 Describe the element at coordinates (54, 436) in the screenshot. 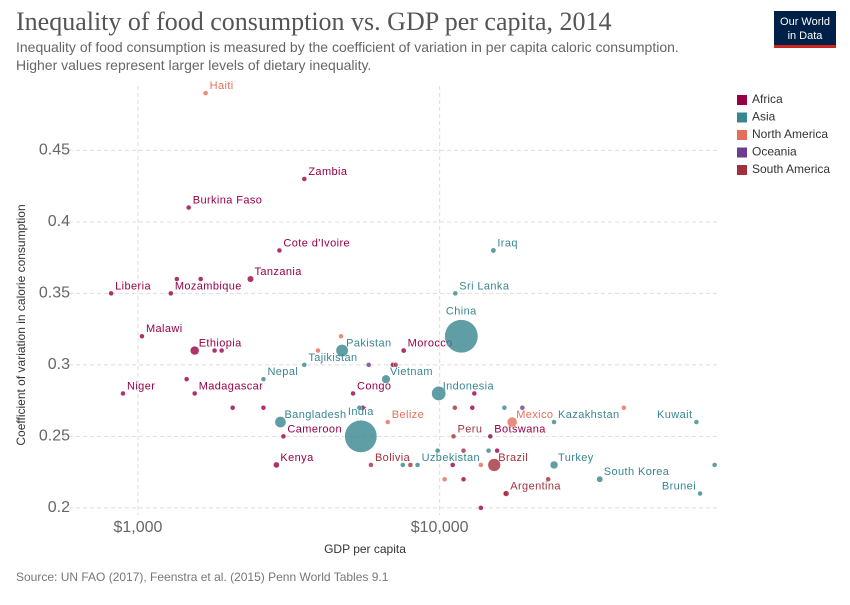

I see `y-tick-label: 0.25` at that location.